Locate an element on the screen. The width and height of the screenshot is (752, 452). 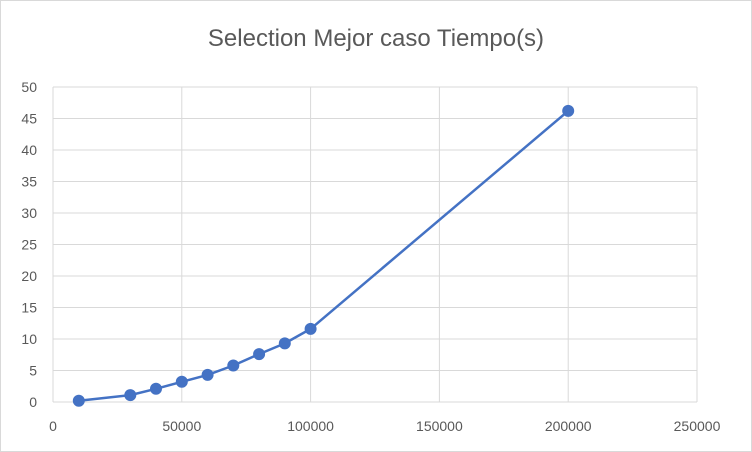
x-tick-labels: 0 50000 100000 150000 200000 250000 is located at coordinates (384, 426).